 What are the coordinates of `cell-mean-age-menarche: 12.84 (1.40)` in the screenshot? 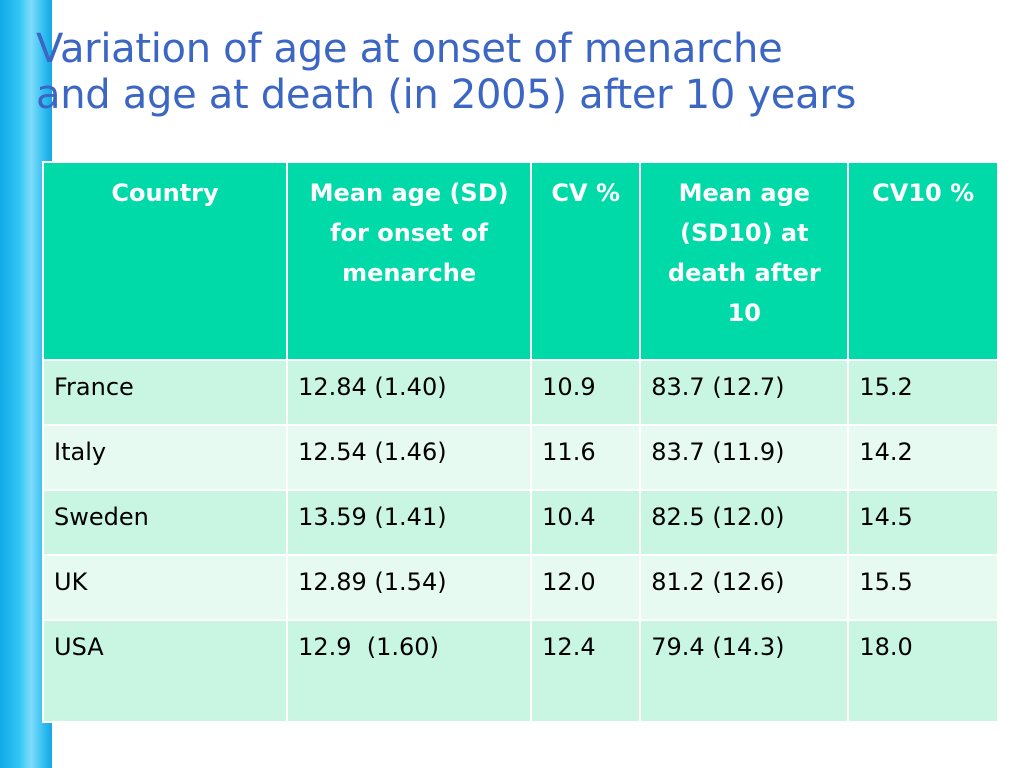 It's located at (409, 392).